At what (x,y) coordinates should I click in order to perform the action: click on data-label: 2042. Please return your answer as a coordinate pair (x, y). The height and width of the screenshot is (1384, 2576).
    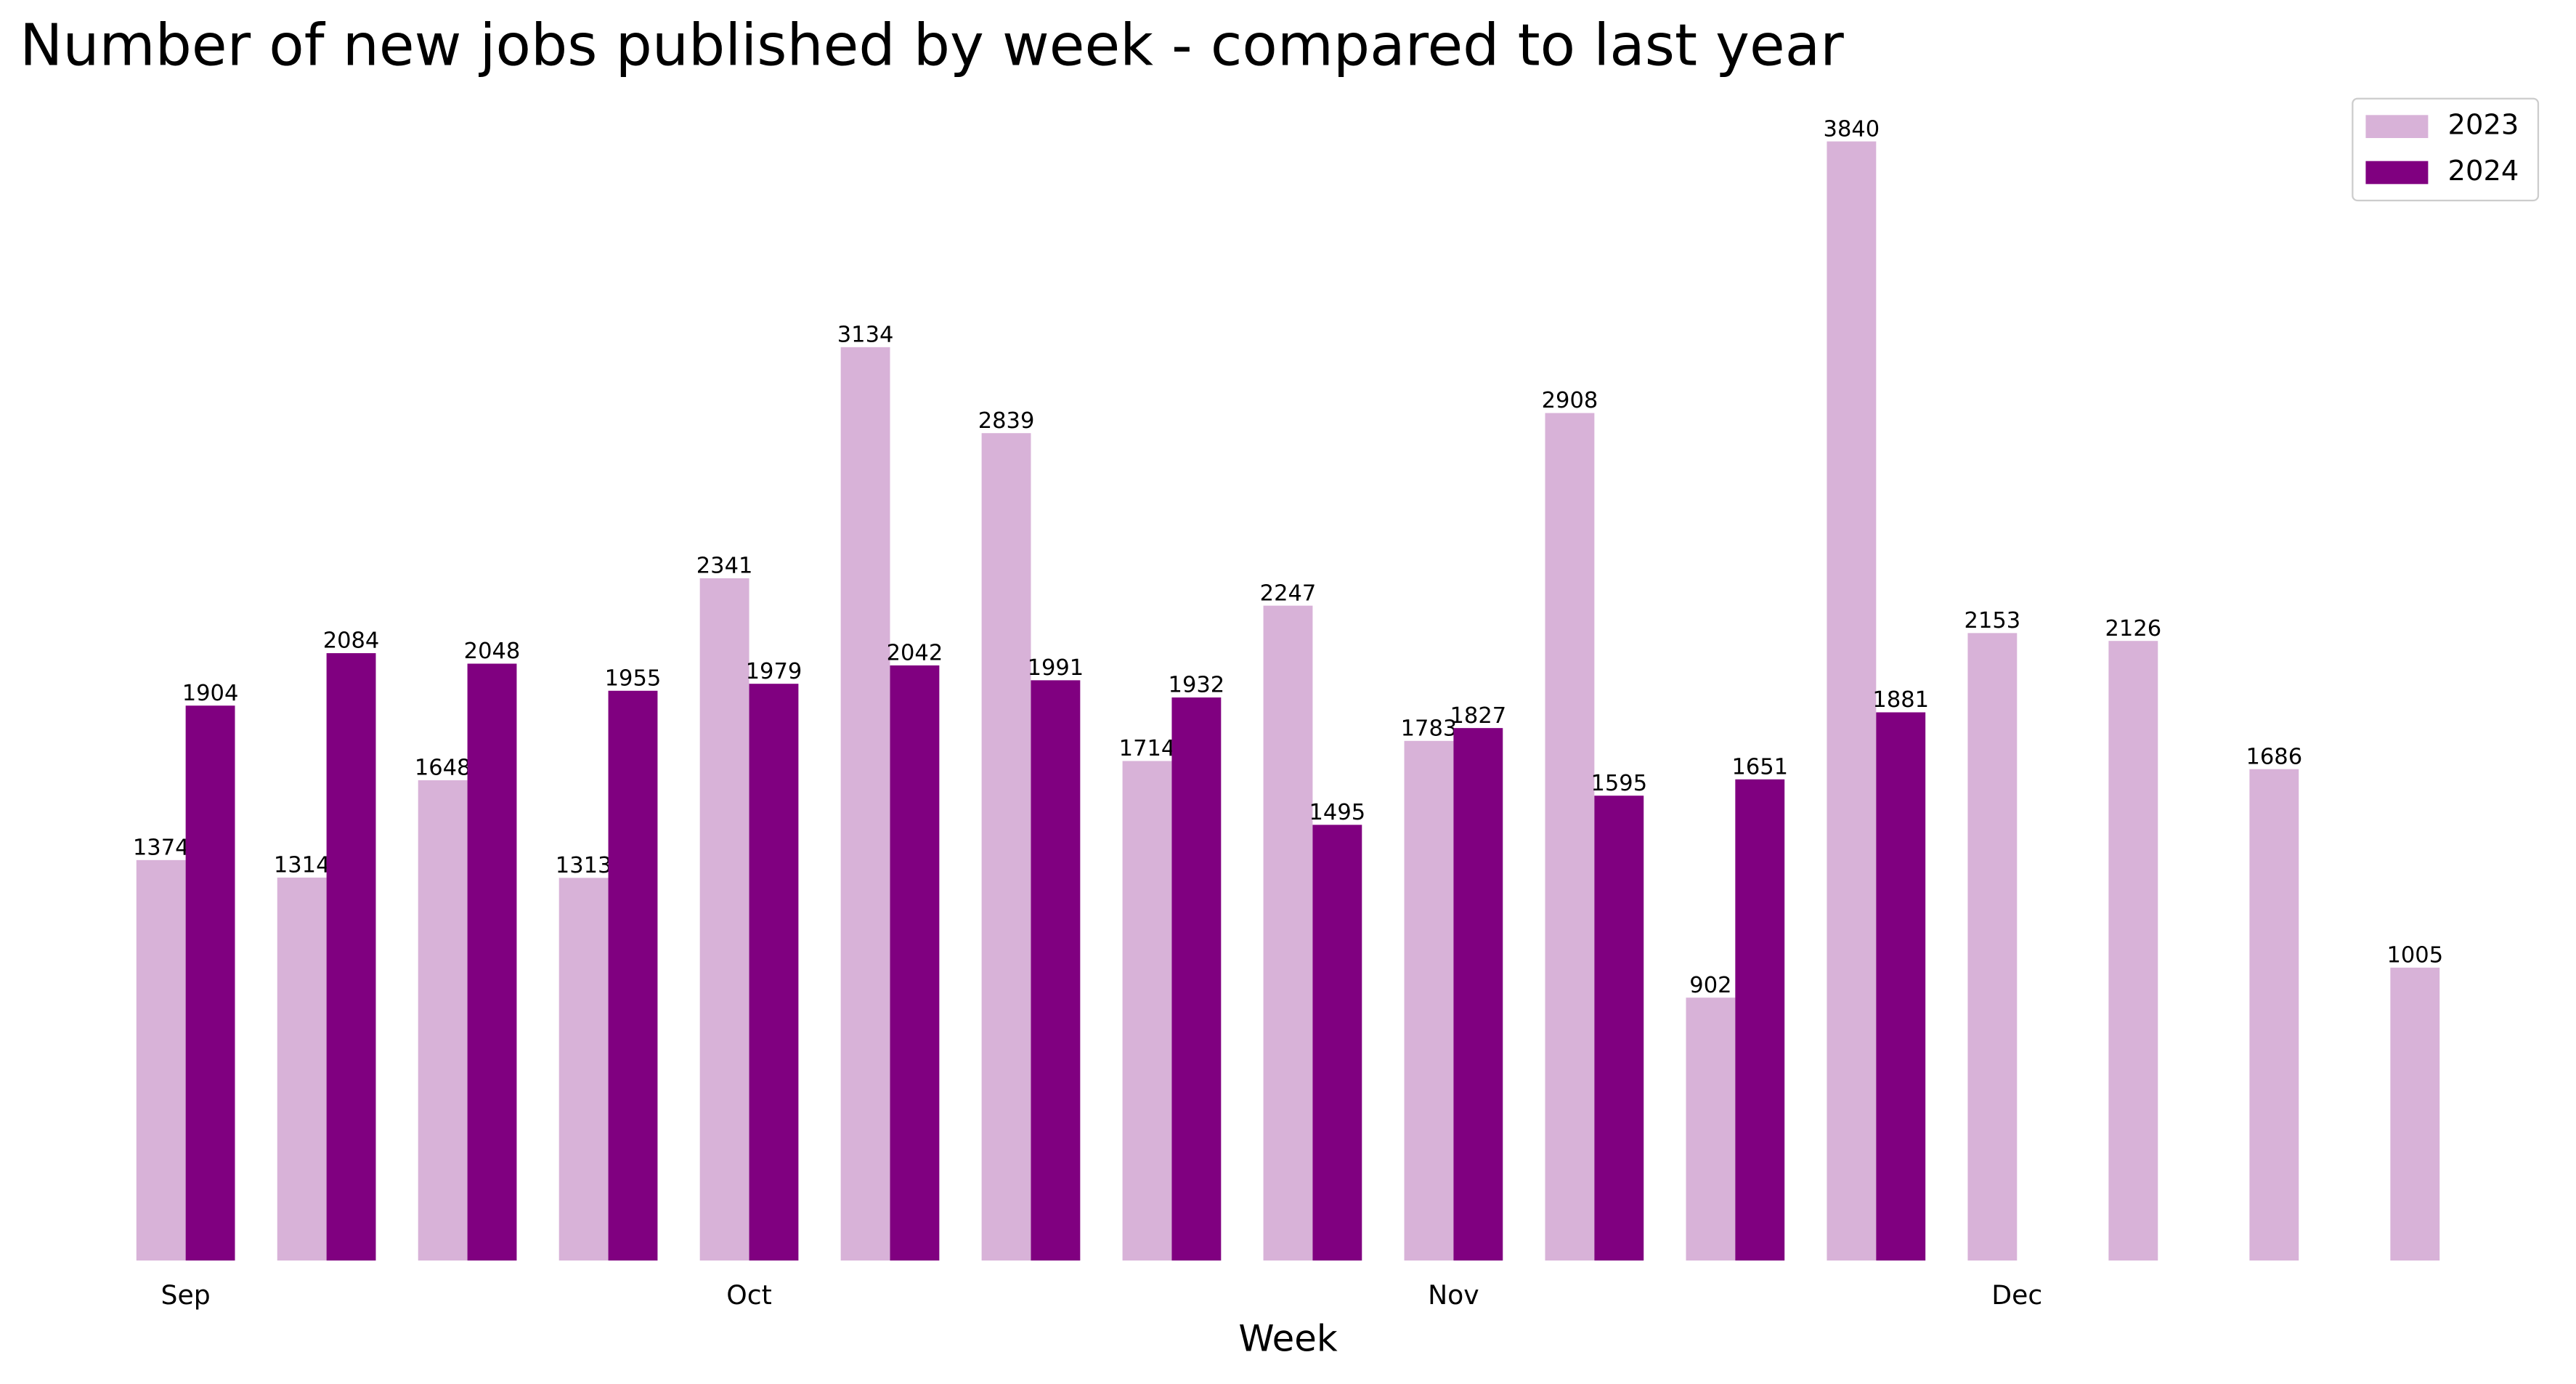
    Looking at the image, I should click on (915, 653).